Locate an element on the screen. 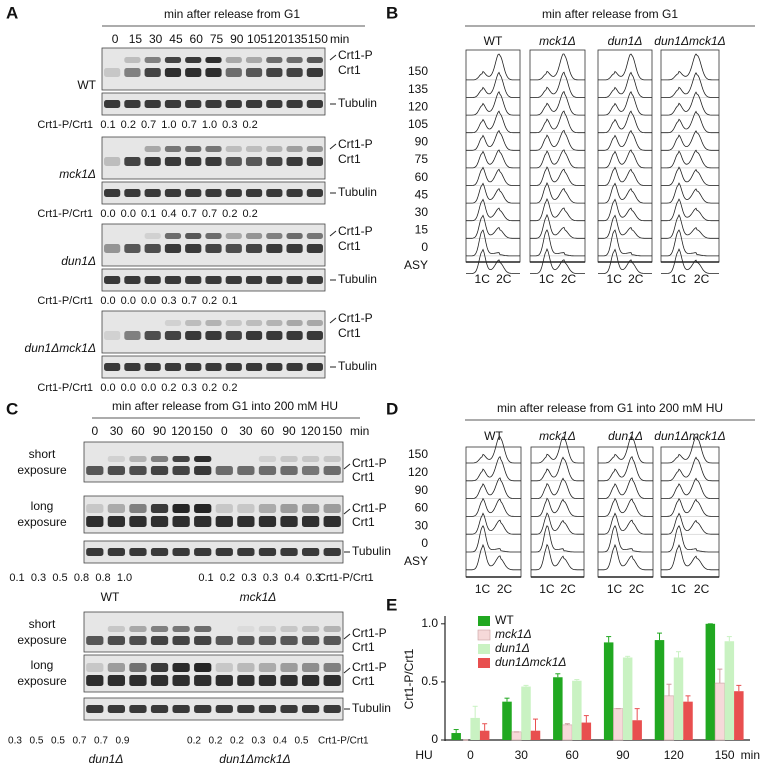  strain-label: mck1Δ is located at coordinates (258, 597).